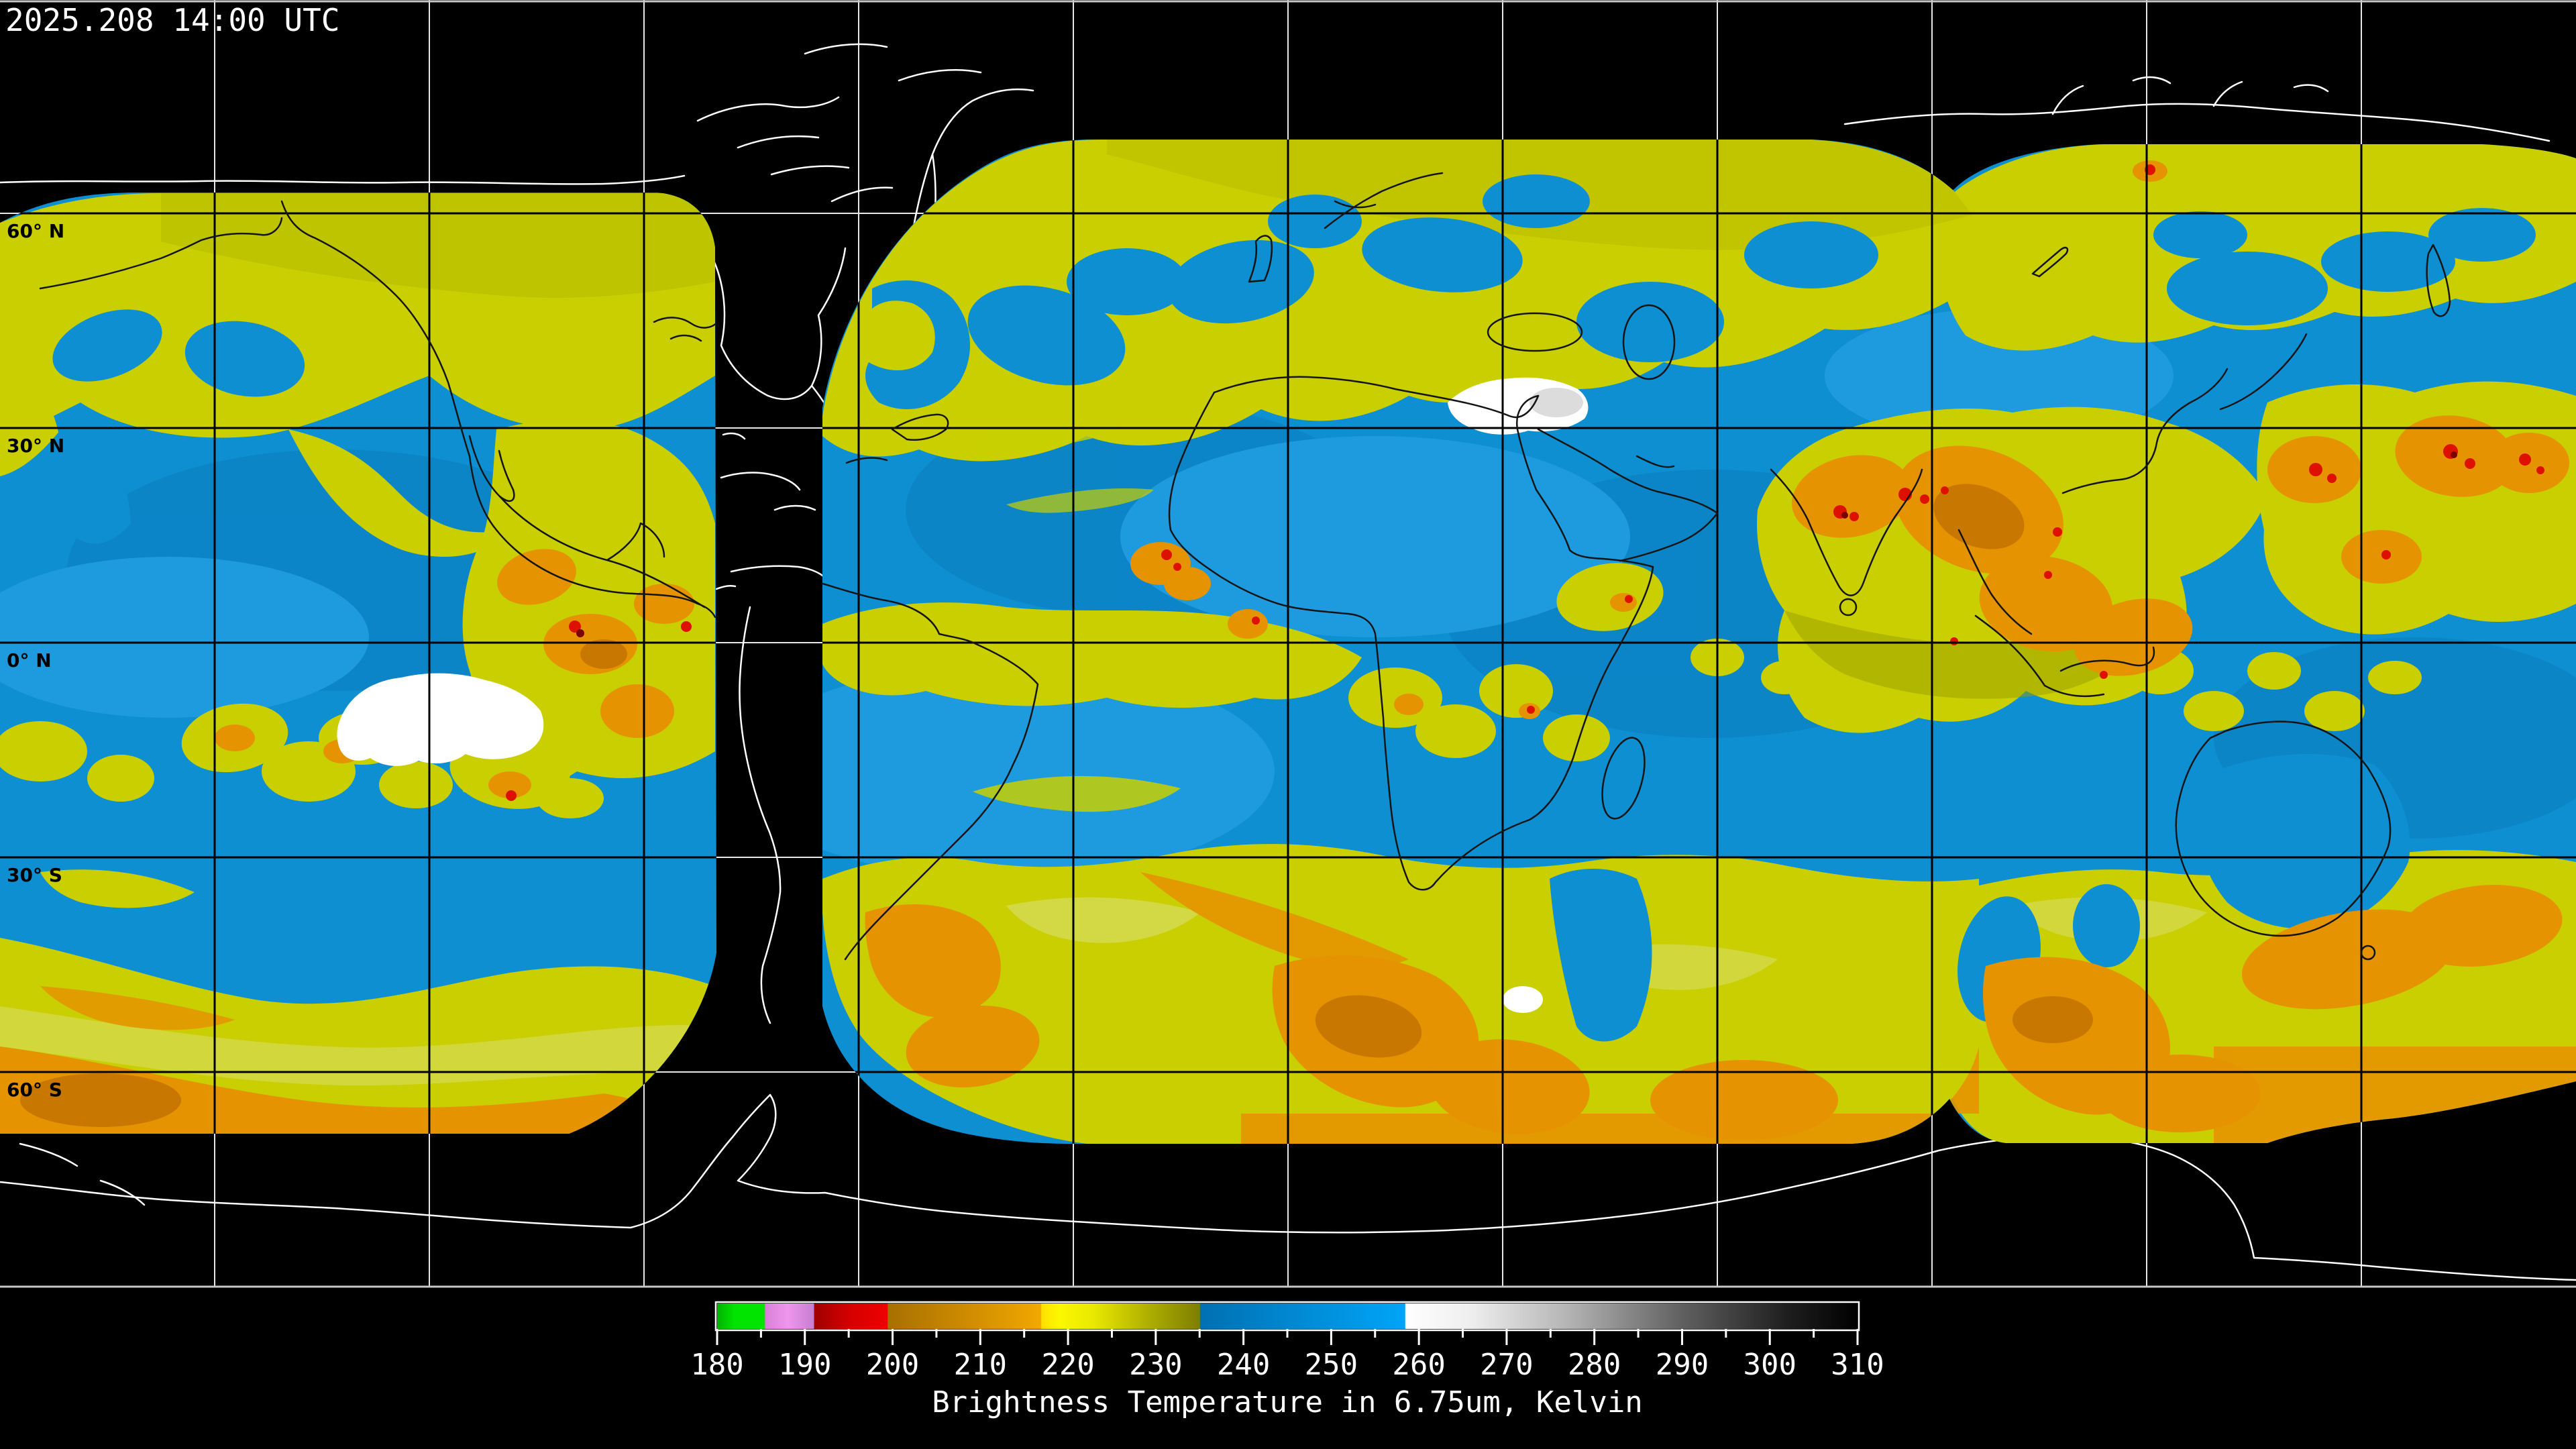 This screenshot has width=2576, height=1449. I want to click on colorbar-tick-label: 290, so click(1682, 1365).